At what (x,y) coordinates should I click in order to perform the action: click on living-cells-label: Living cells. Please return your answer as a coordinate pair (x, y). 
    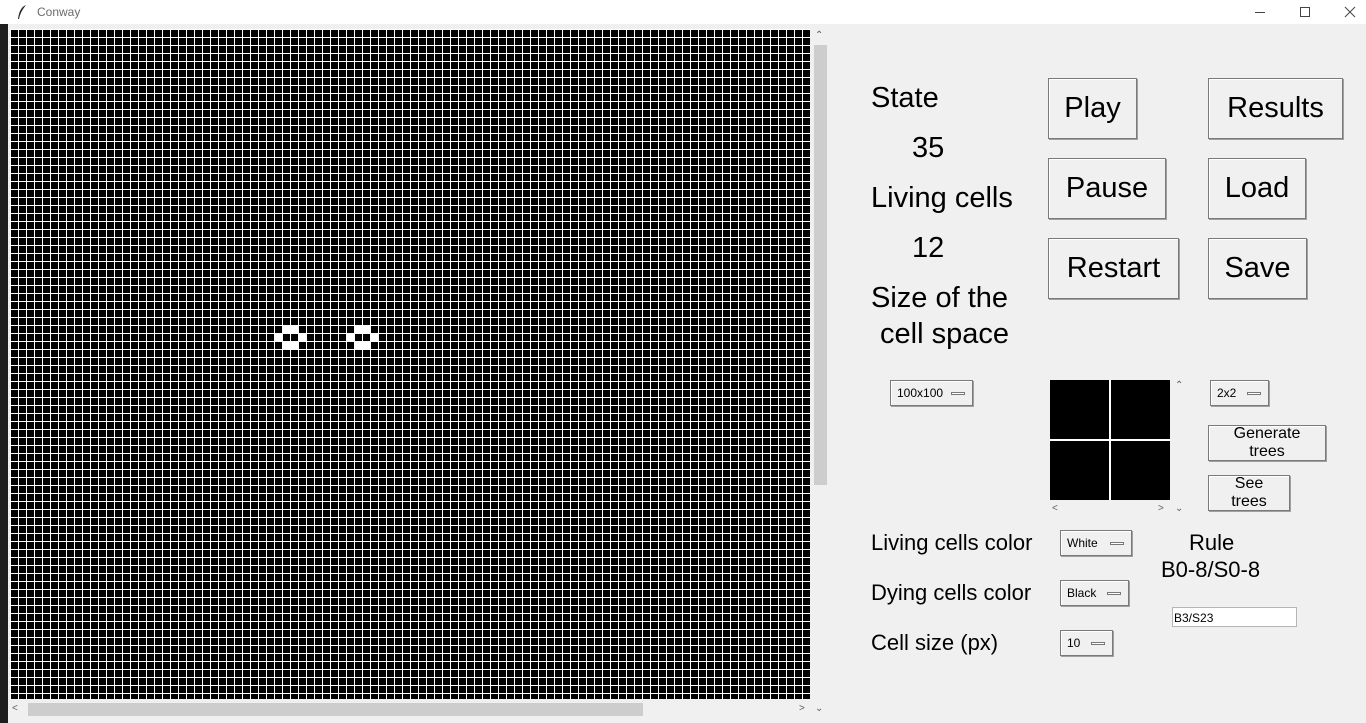
    Looking at the image, I should click on (942, 198).